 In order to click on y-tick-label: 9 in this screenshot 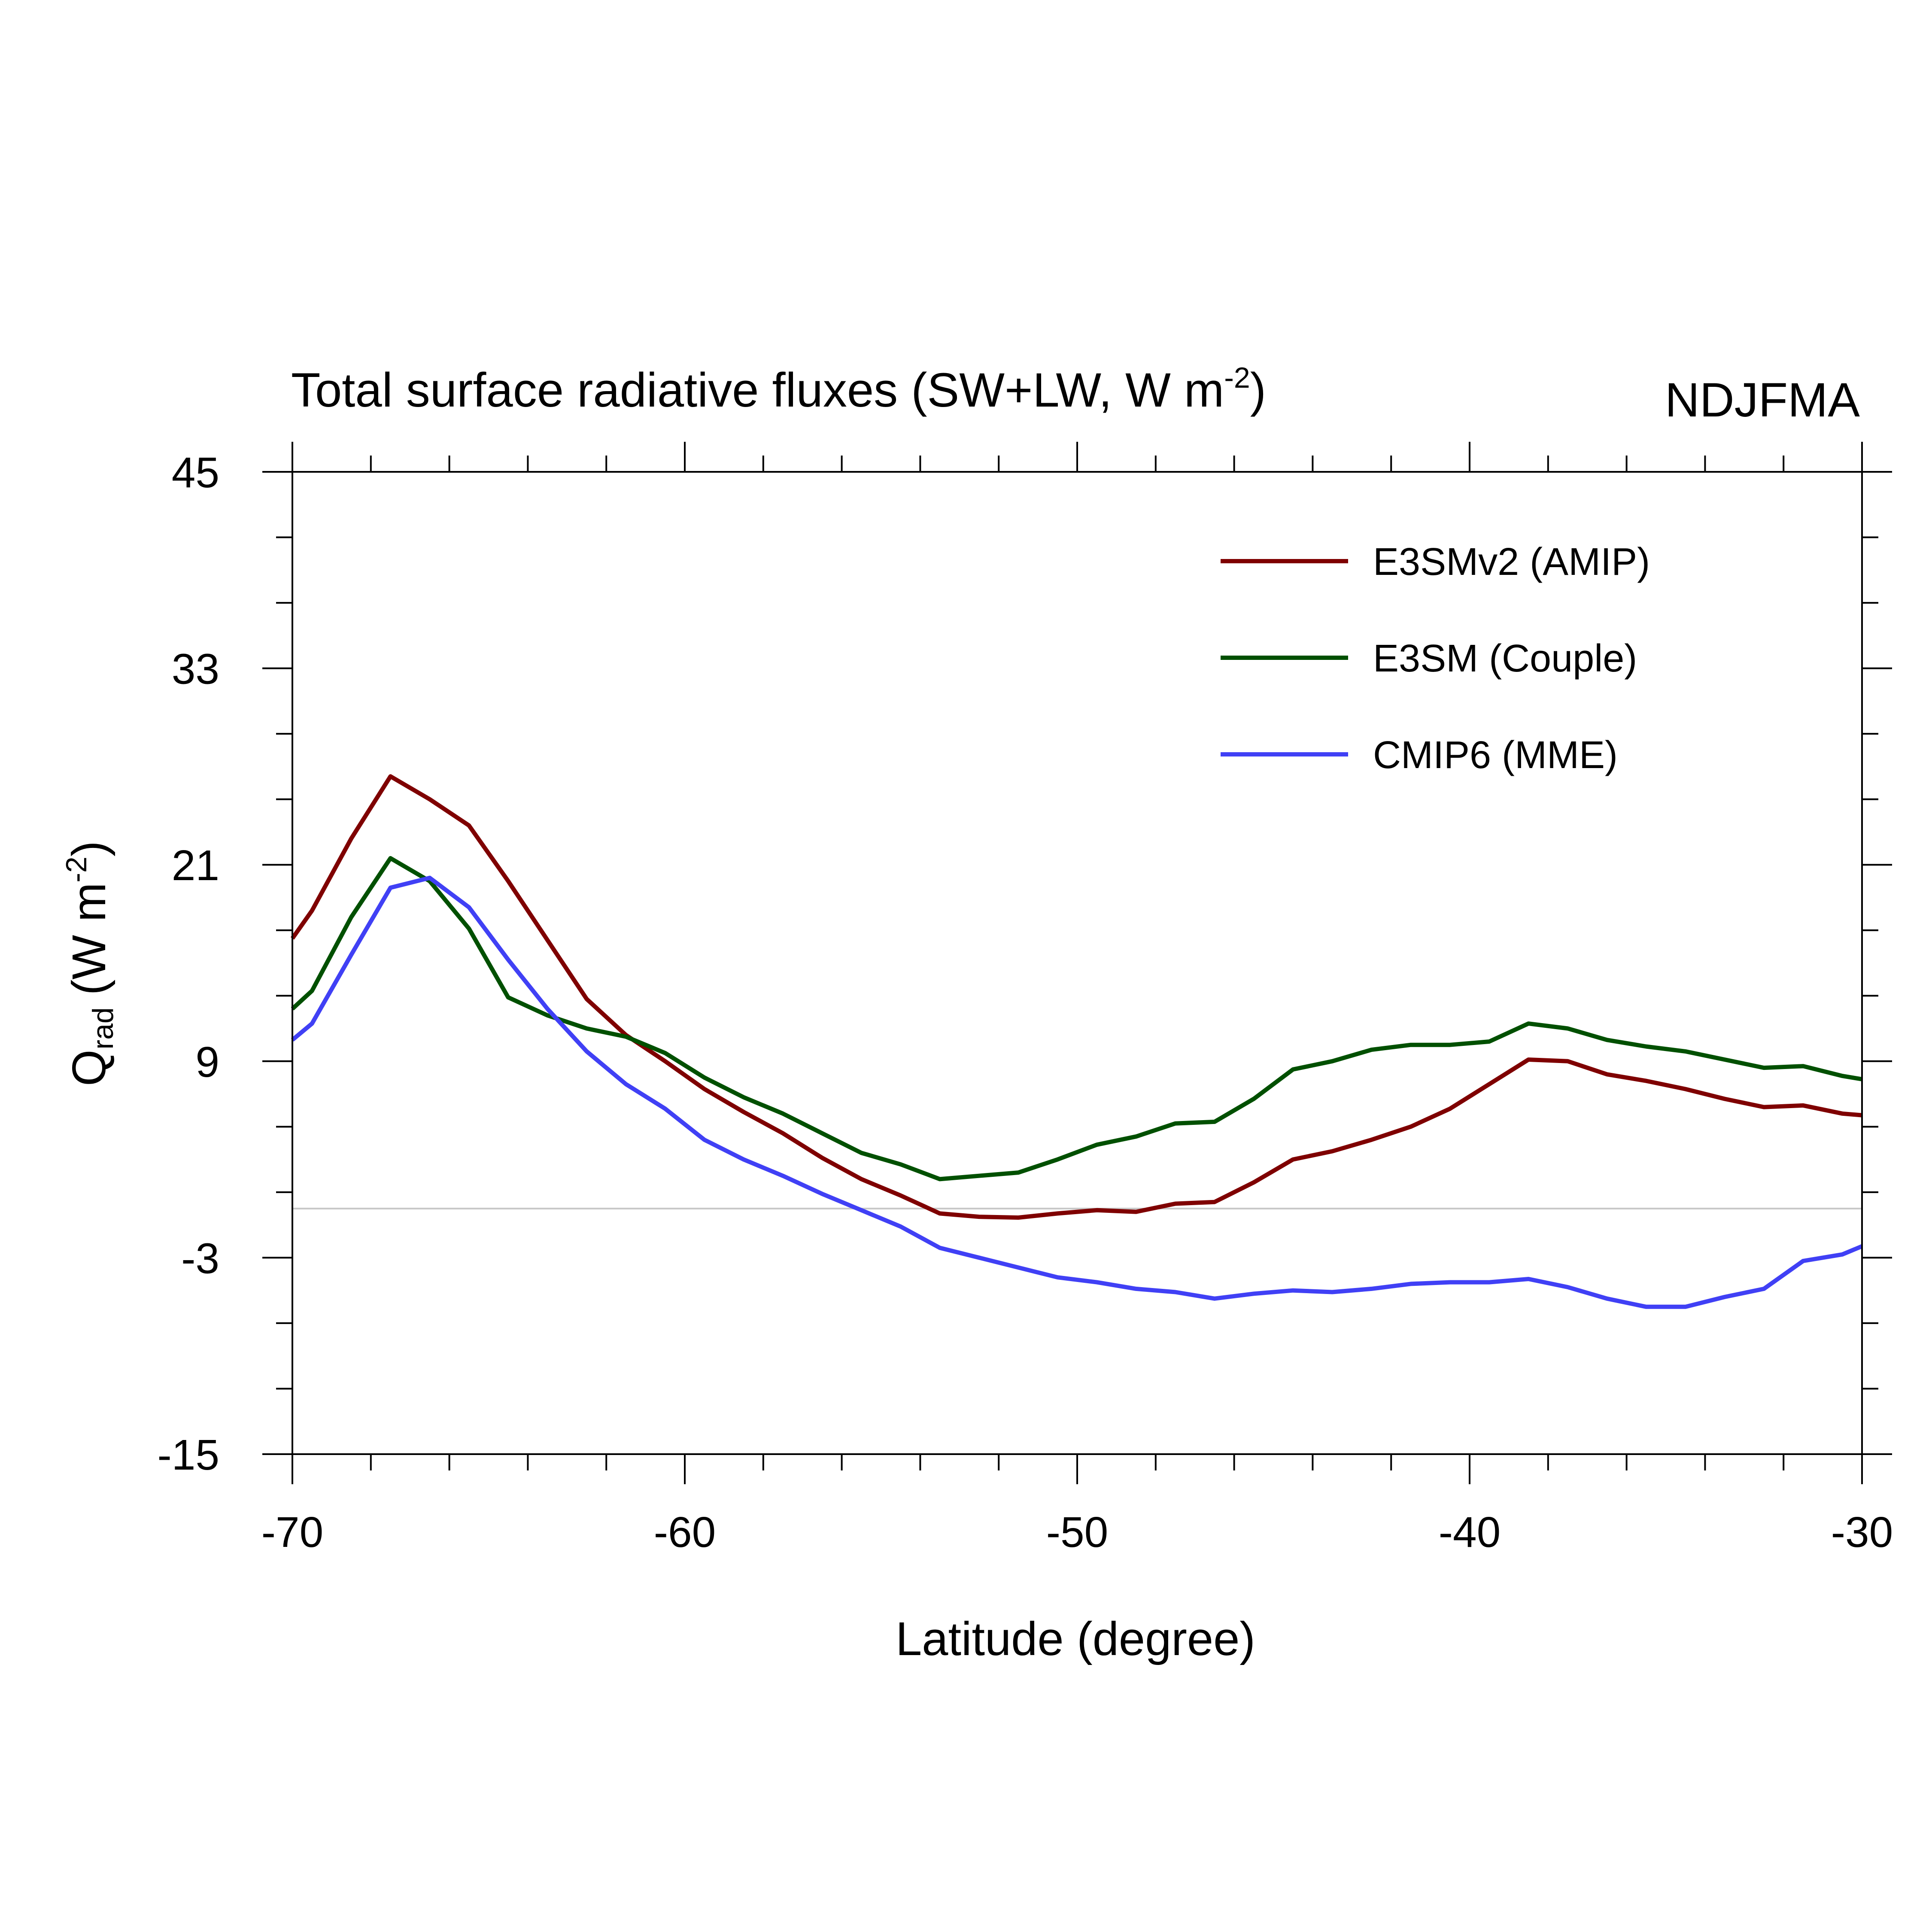, I will do `click(207, 1062)`.